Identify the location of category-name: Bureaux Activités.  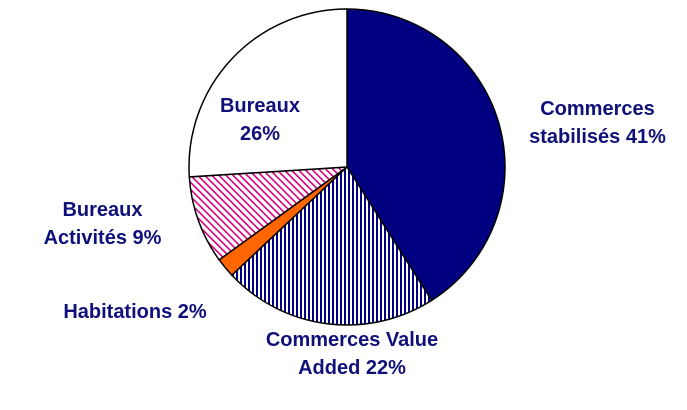
(93, 224).